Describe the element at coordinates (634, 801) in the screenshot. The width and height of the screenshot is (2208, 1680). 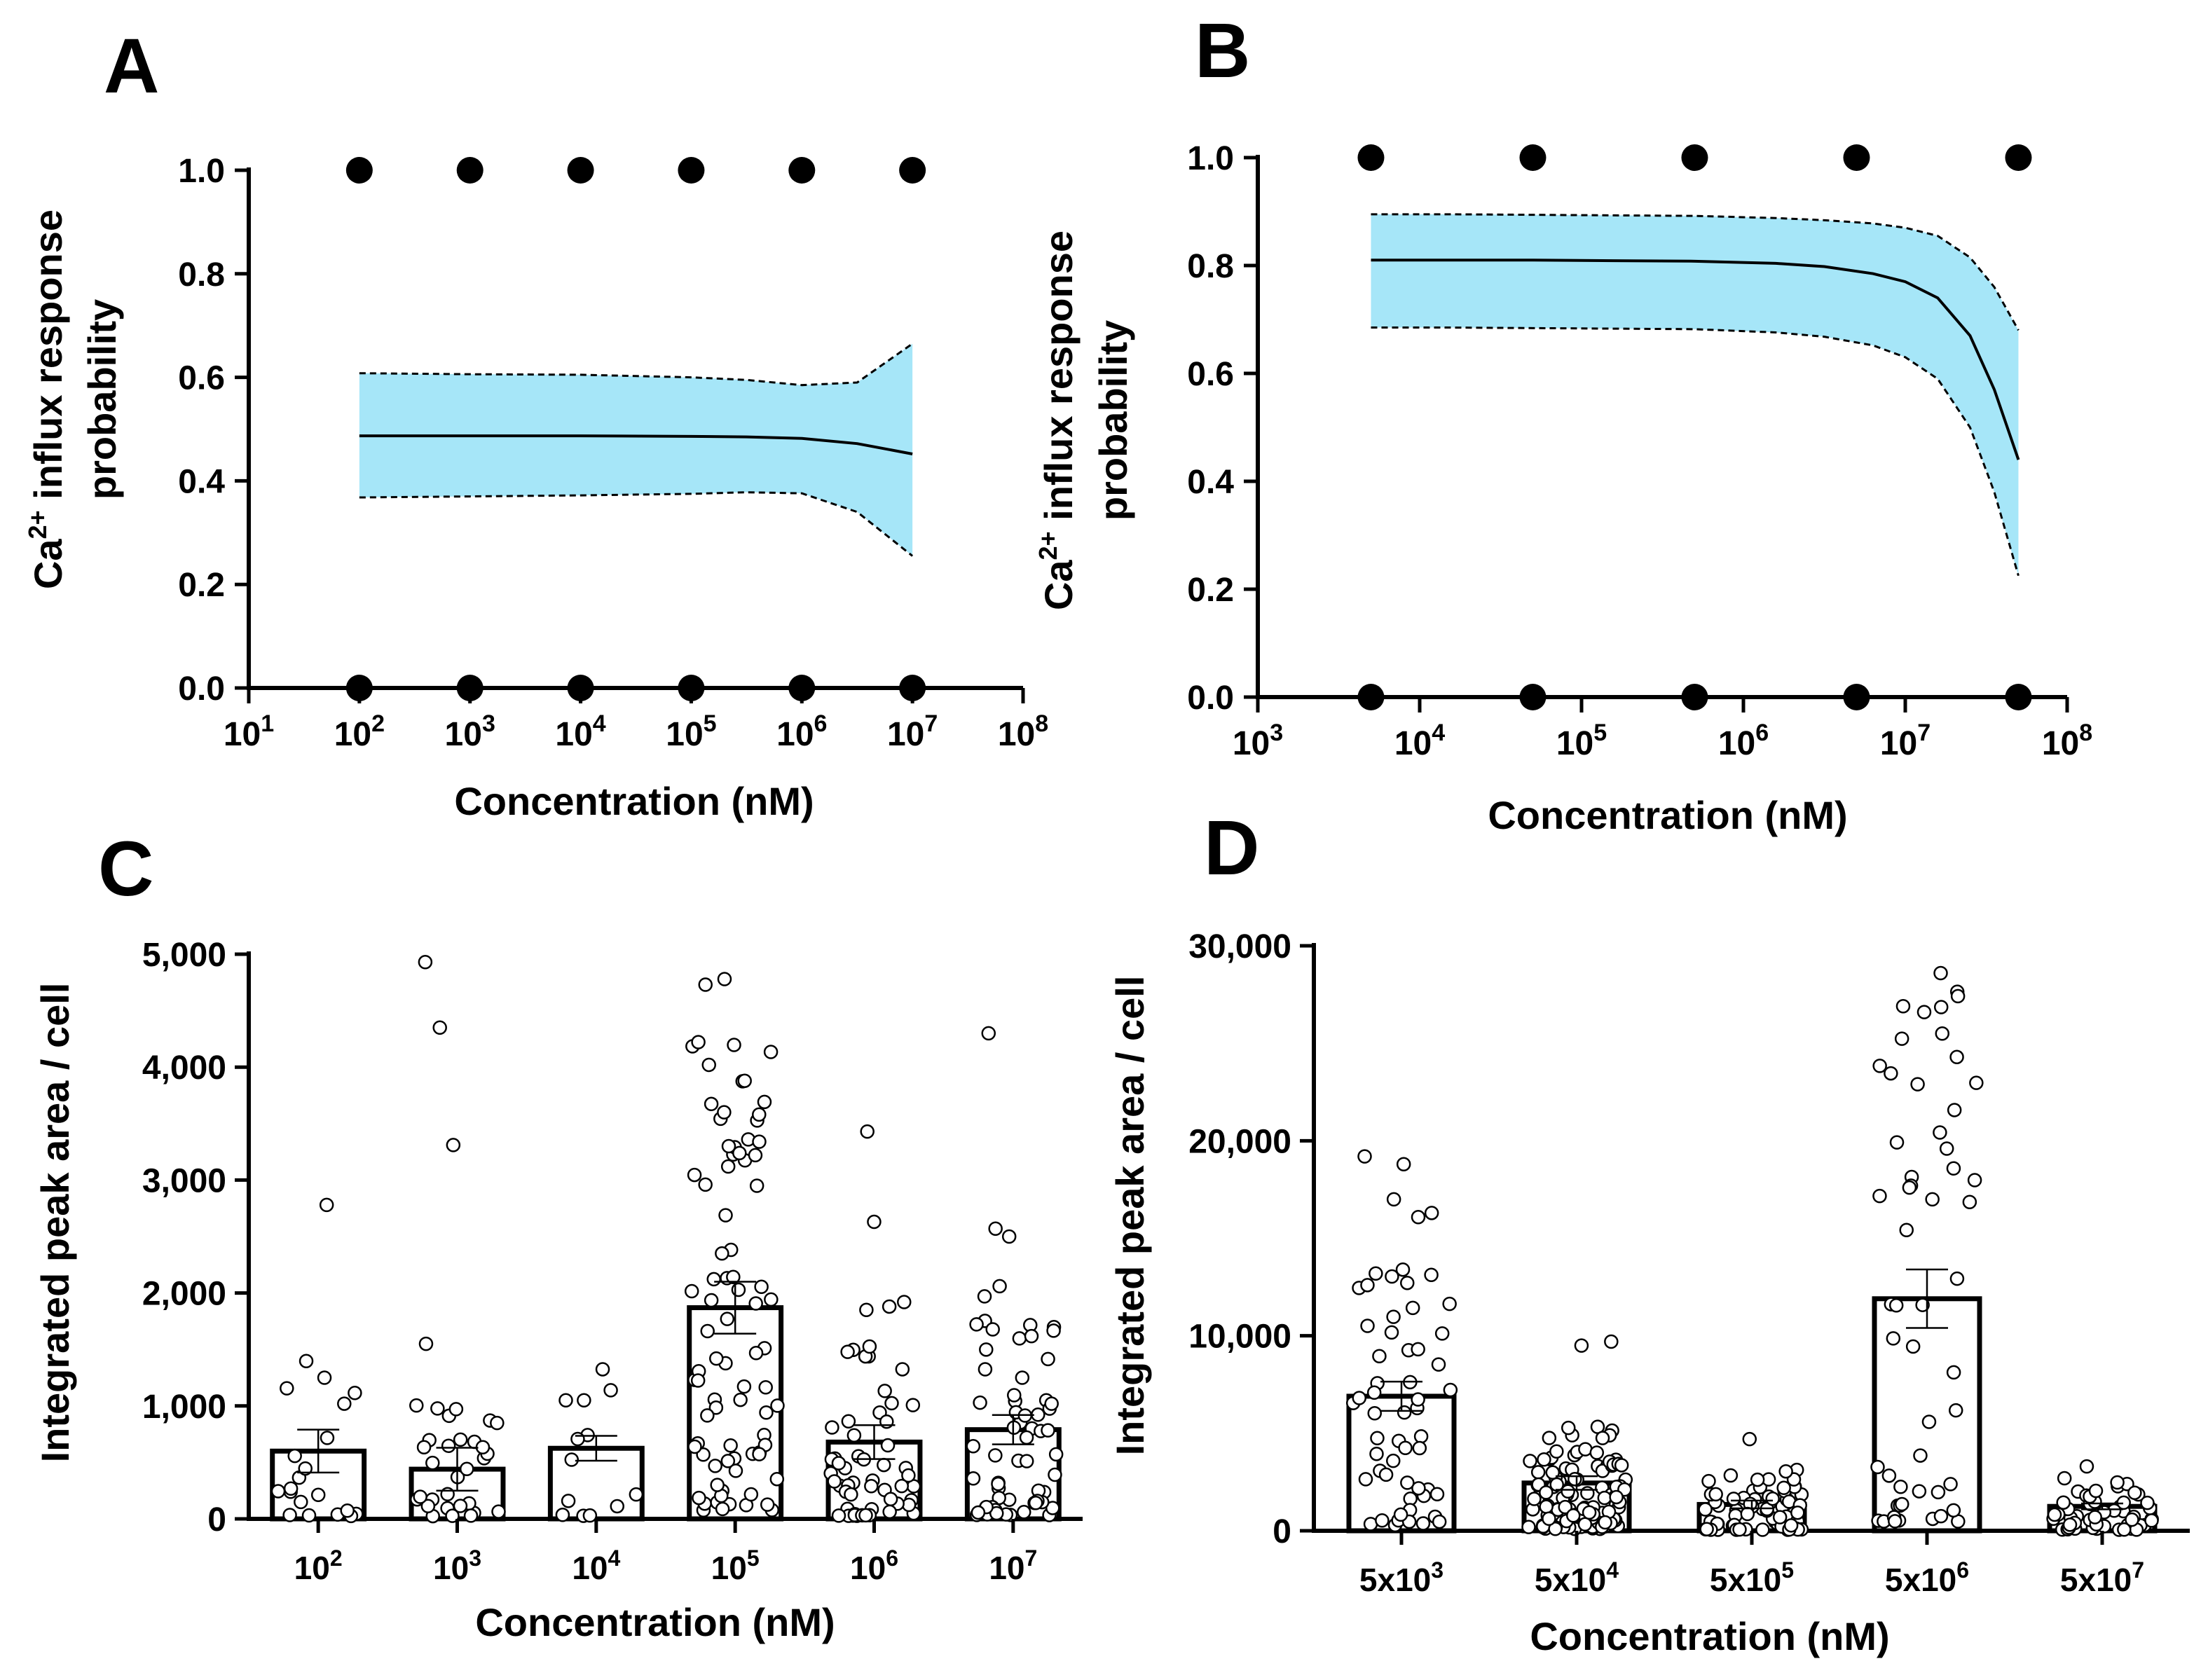
I see `panel-a-x-axis-title: Concentration (nM)` at that location.